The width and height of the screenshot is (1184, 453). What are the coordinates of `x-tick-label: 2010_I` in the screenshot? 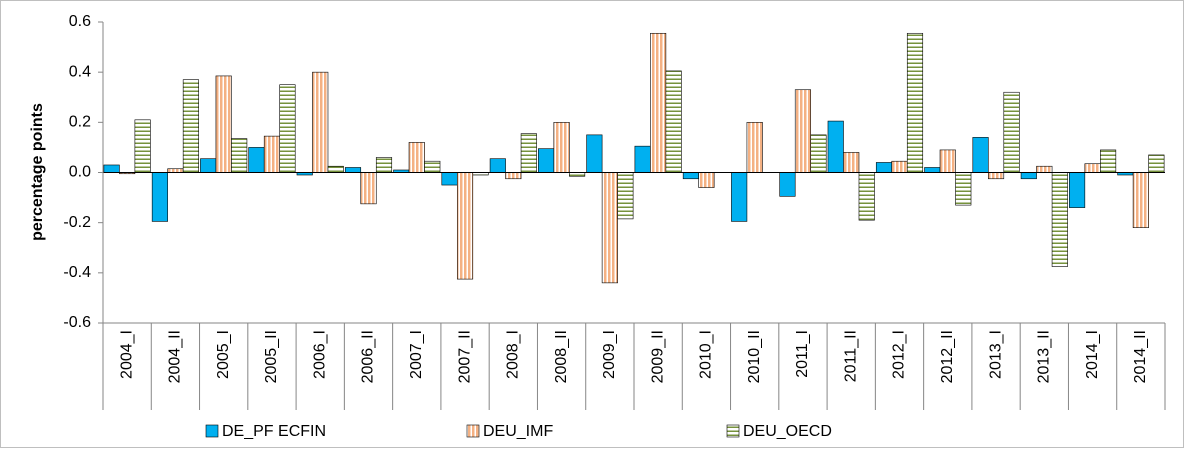 It's located at (706, 354).